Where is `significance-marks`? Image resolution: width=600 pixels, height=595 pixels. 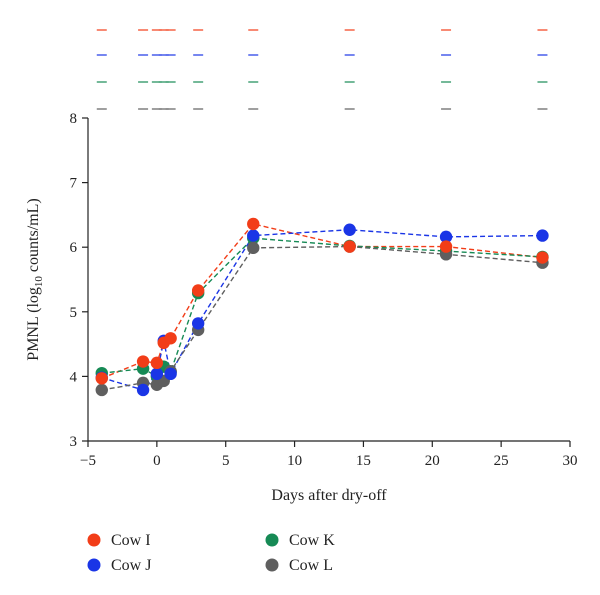
significance-marks is located at coordinates (322, 69).